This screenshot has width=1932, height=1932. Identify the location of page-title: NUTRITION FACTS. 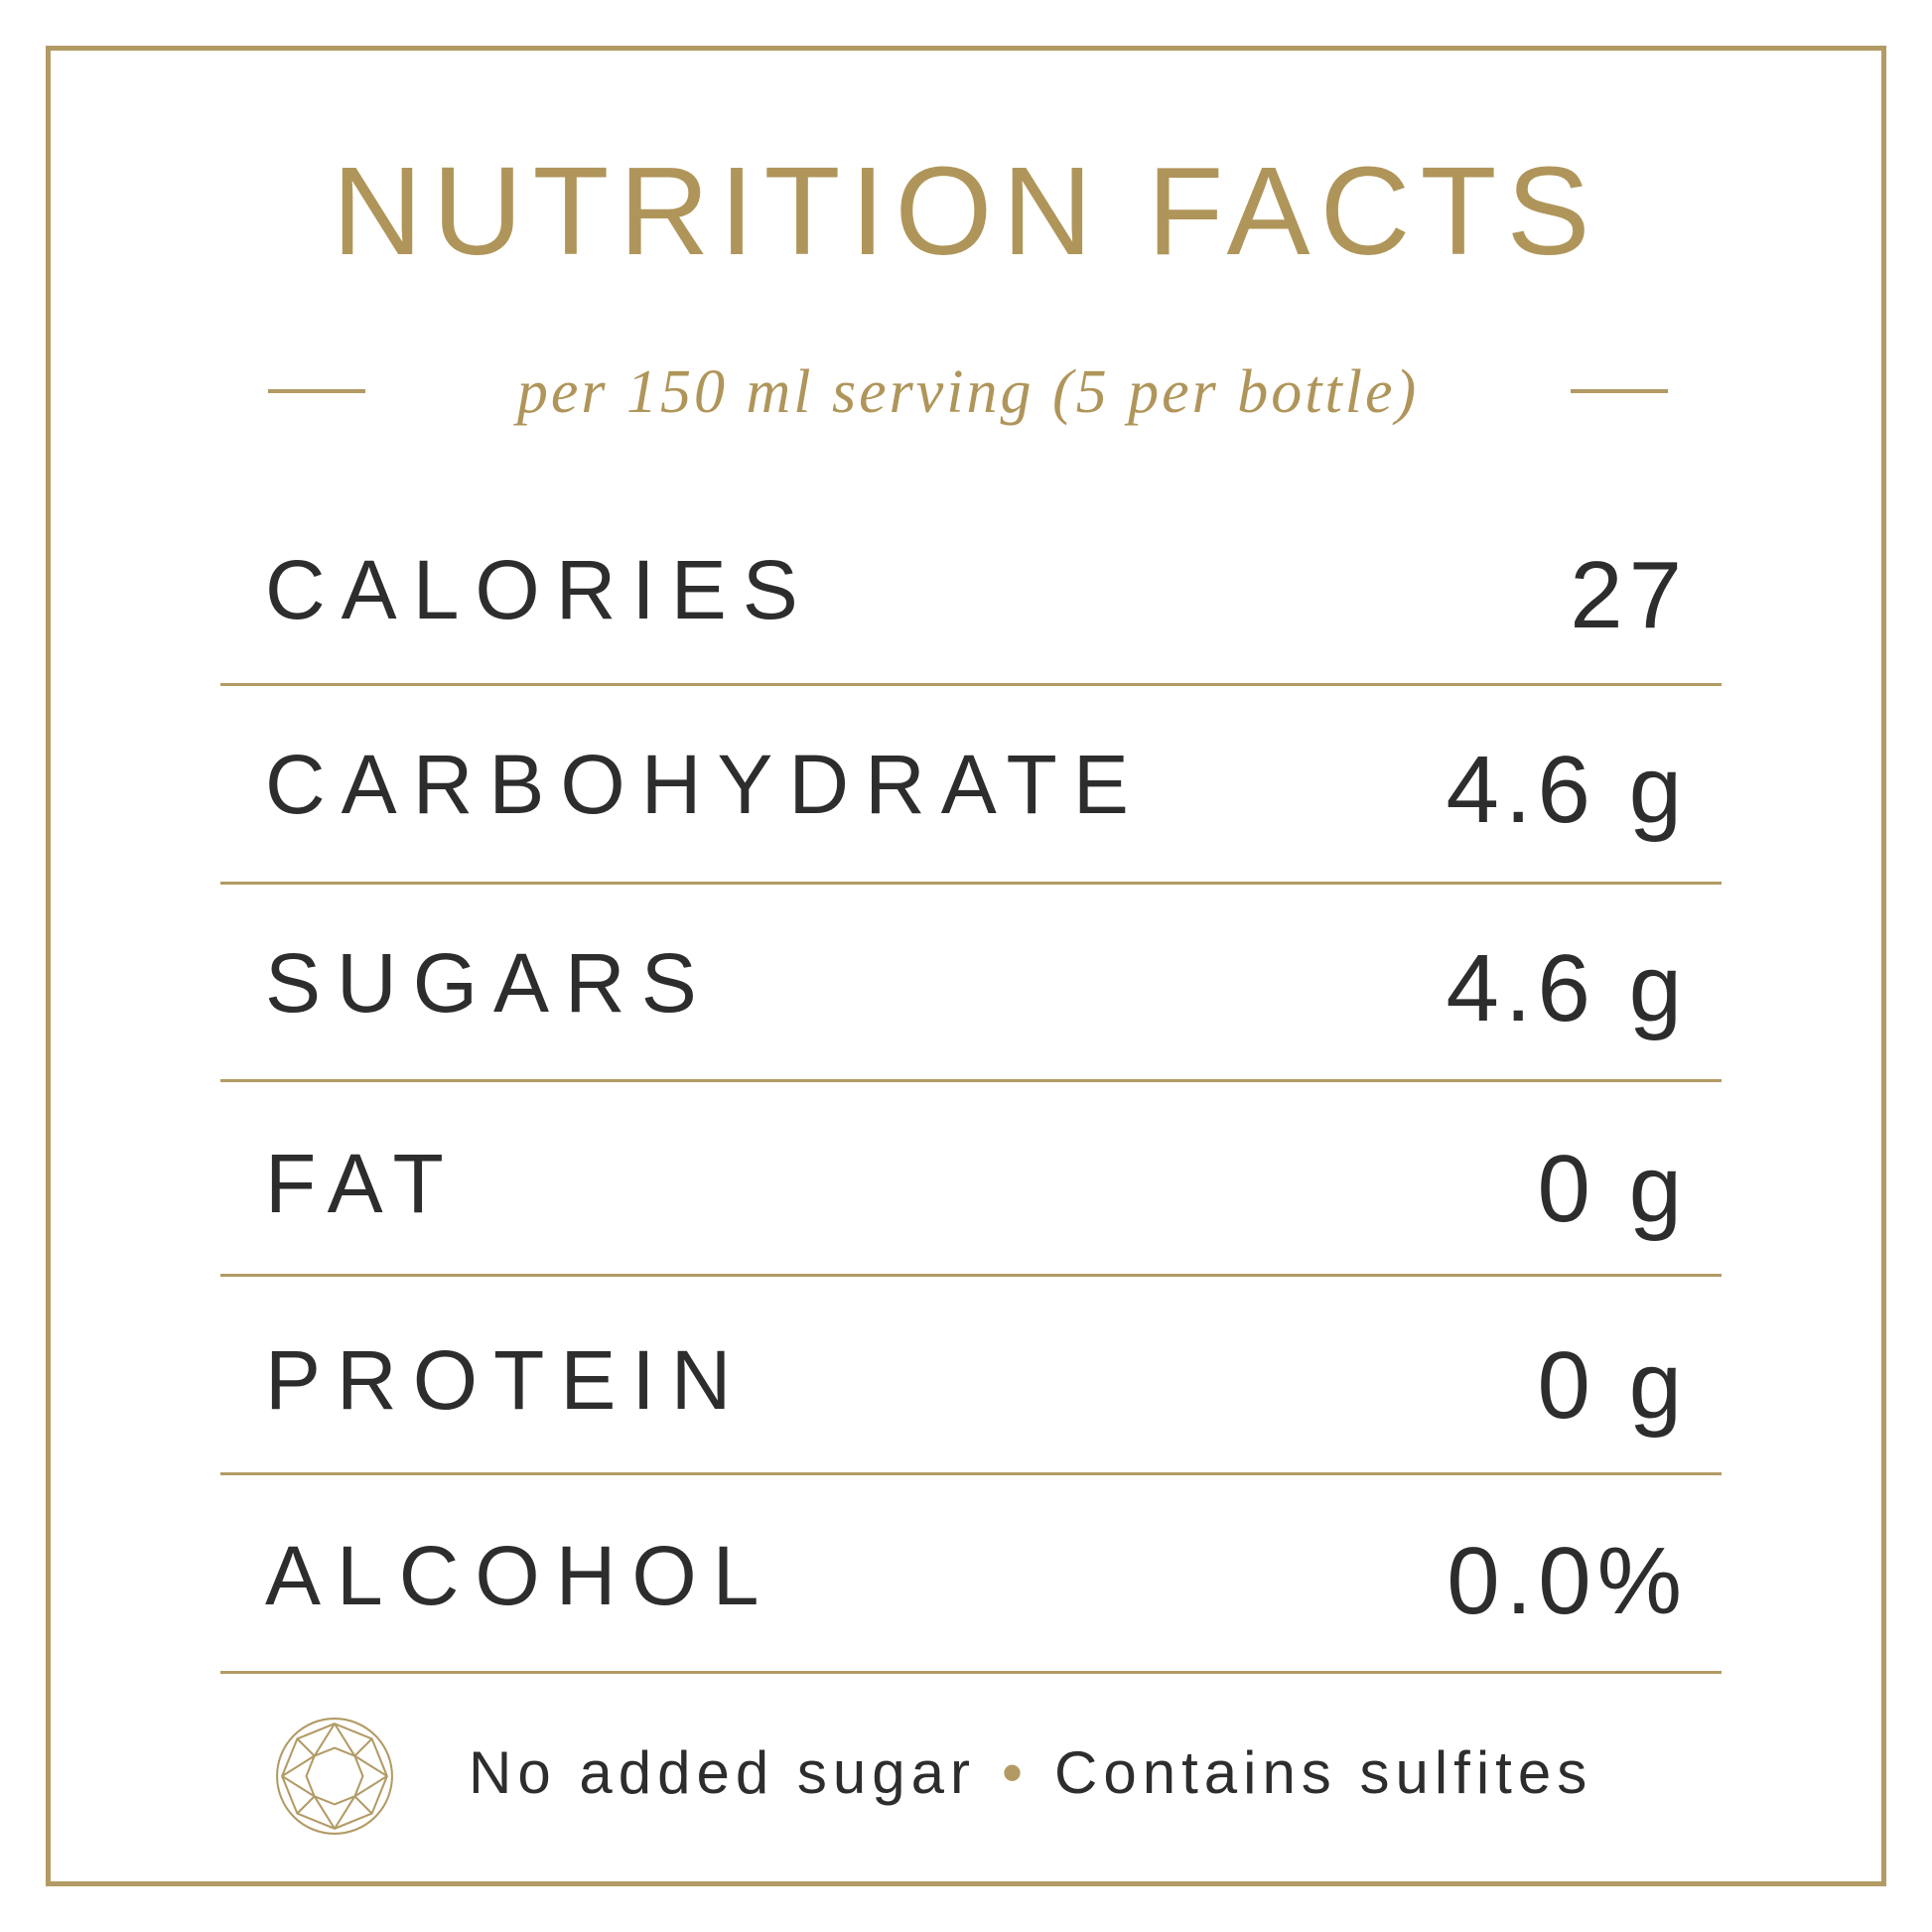
(966, 211).